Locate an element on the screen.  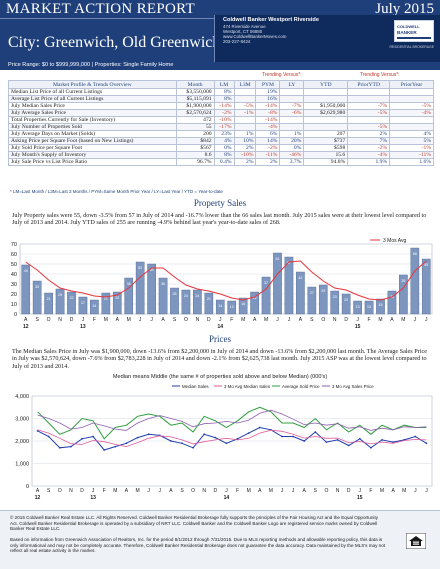
bar-value-label: 15 is located at coordinates (381, 305).